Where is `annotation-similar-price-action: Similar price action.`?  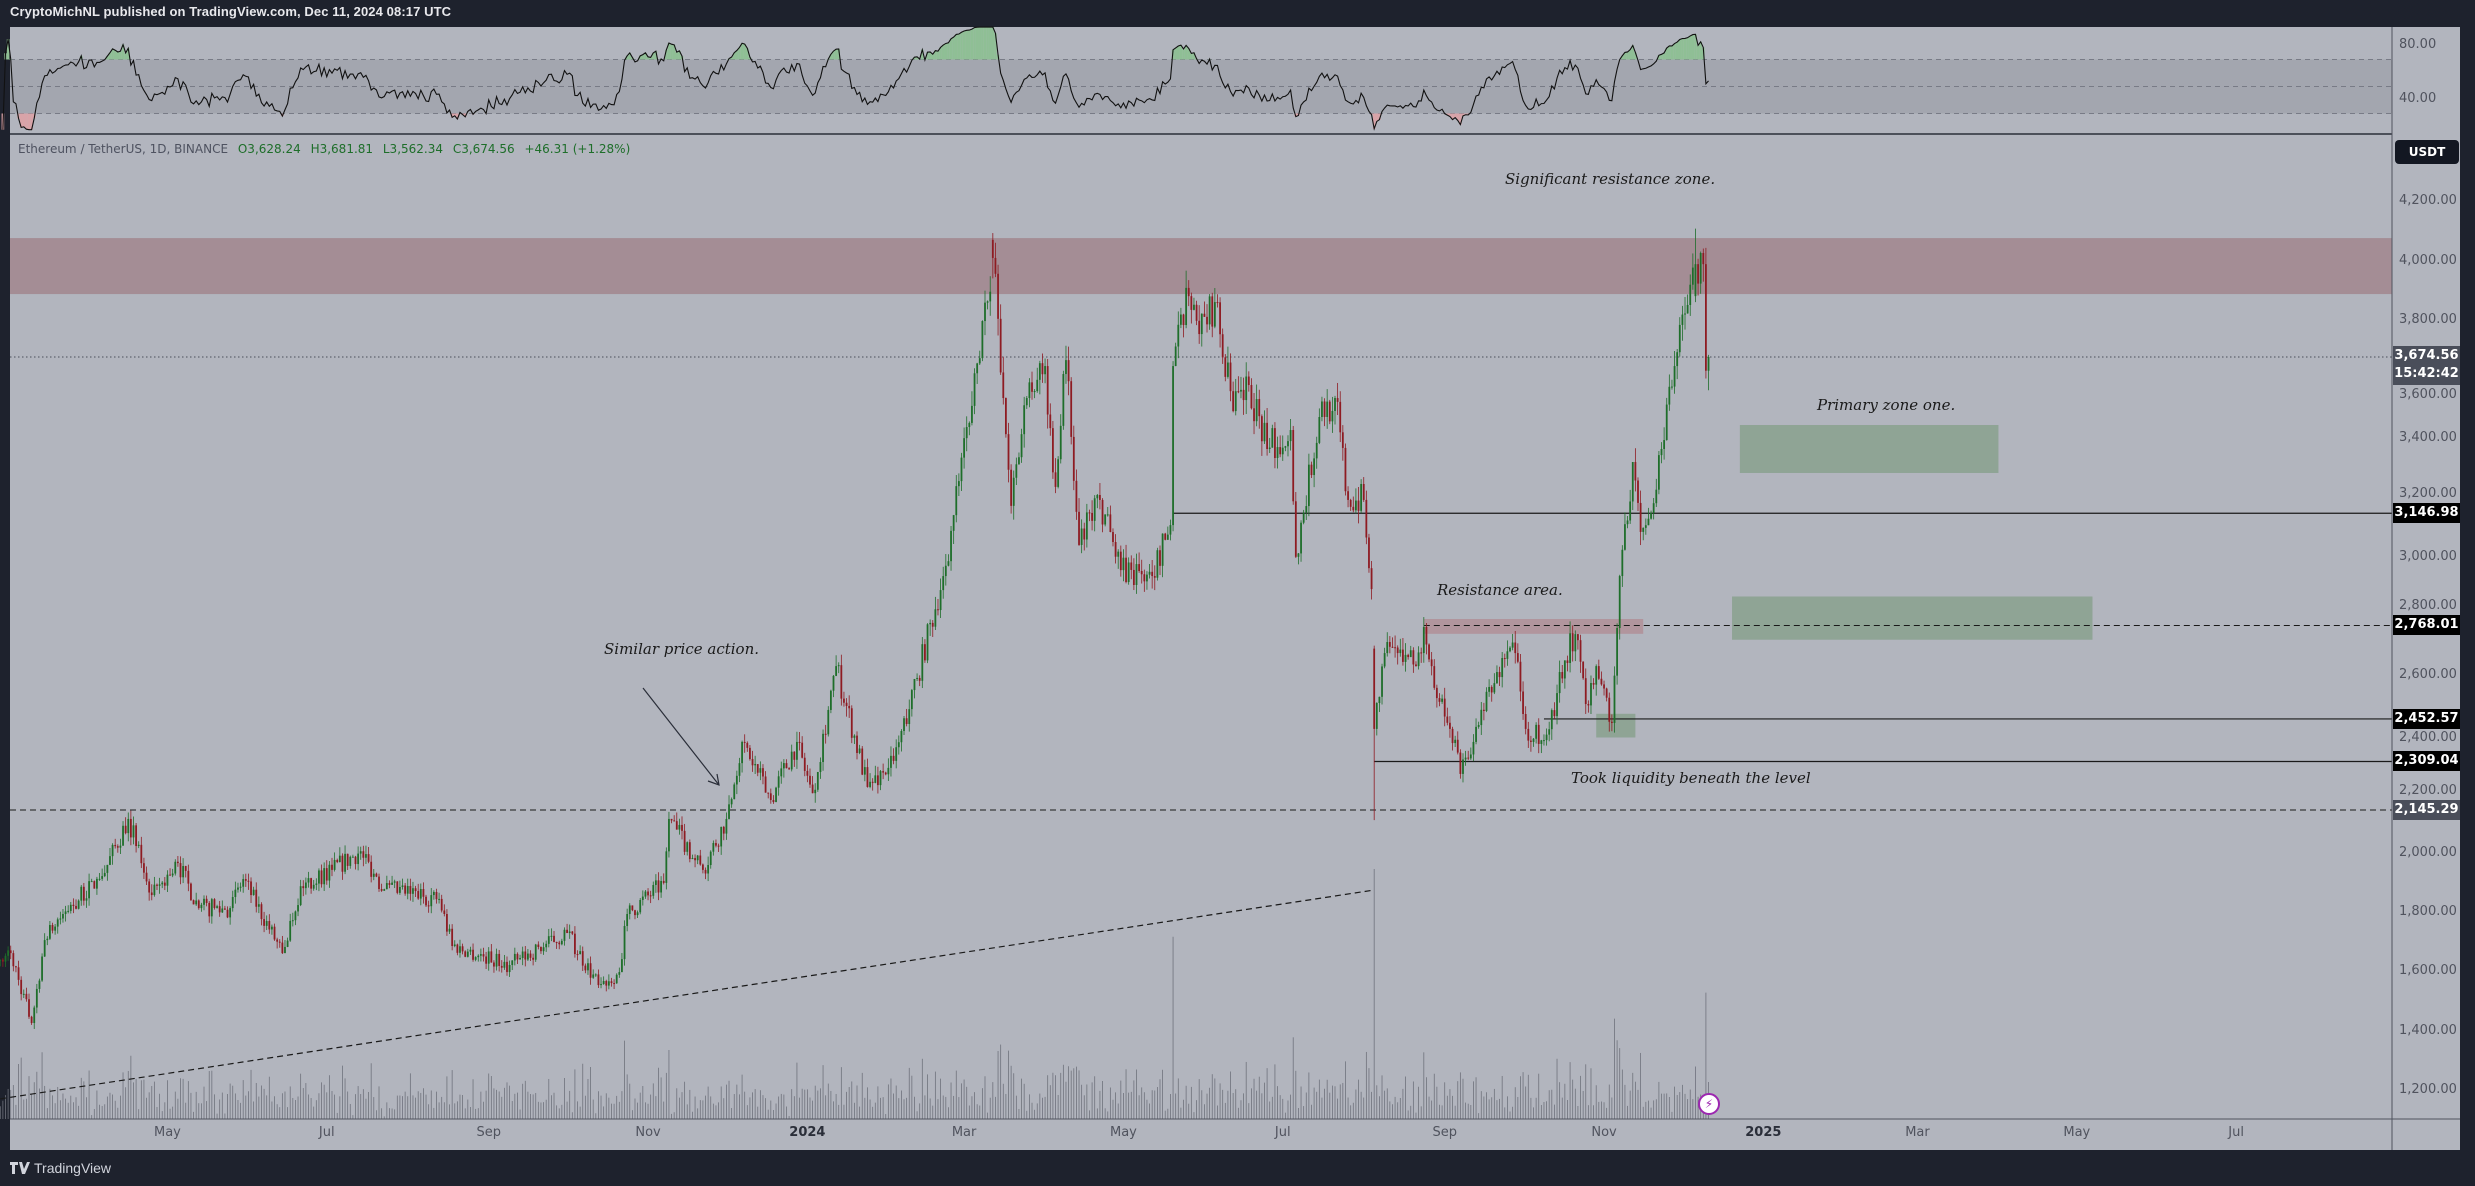
annotation-similar-price-action: Similar price action. is located at coordinates (682, 649).